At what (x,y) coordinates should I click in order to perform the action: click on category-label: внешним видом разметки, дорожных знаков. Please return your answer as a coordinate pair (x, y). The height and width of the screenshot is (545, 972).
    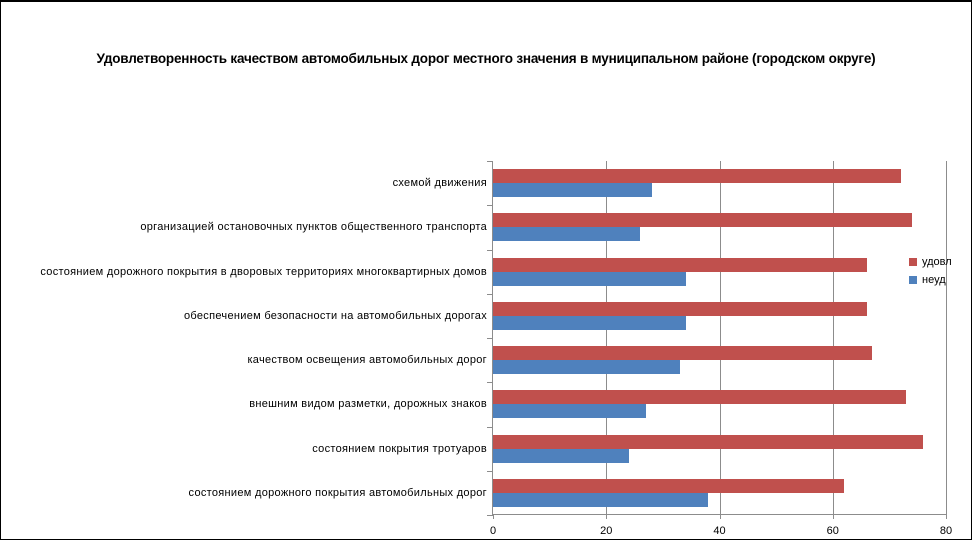
    Looking at the image, I should click on (368, 404).